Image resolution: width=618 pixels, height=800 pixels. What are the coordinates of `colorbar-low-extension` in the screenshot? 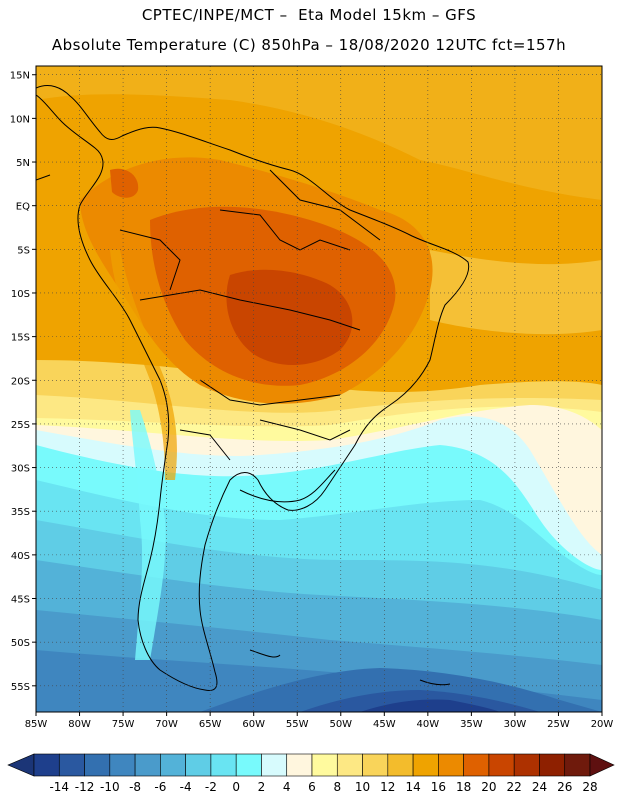 It's located at (21, 765).